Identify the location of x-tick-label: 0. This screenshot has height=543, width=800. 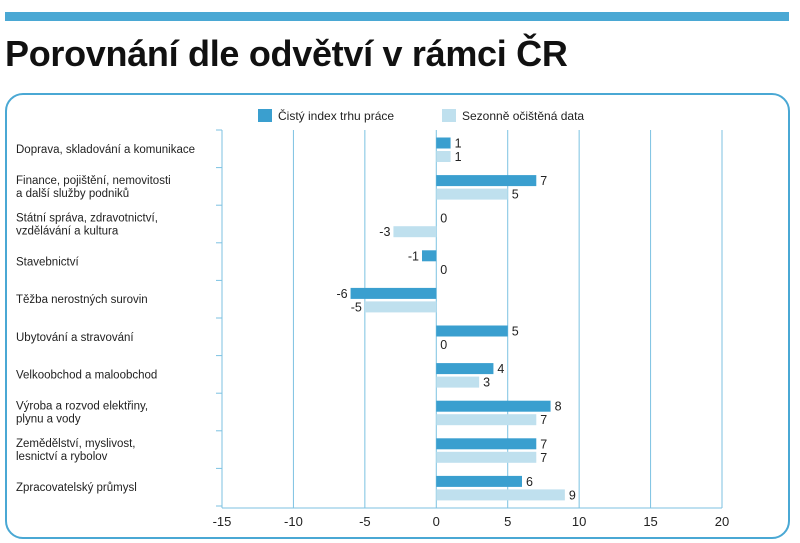
(436, 521).